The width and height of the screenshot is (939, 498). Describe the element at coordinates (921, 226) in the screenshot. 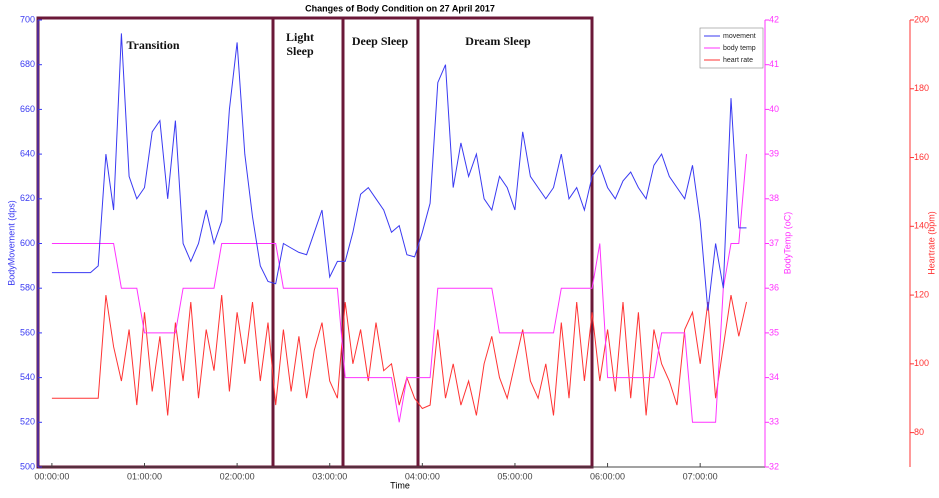

I see `y3-tick-label: 140` at that location.